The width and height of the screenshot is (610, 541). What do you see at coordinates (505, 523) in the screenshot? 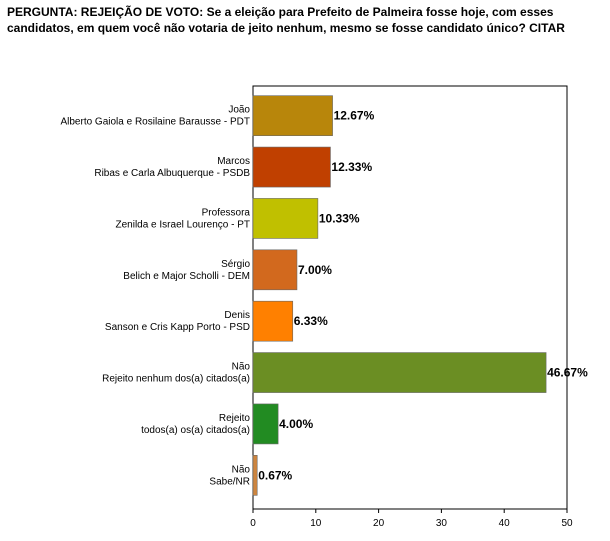
I see `x-tick-label: 40` at bounding box center [505, 523].